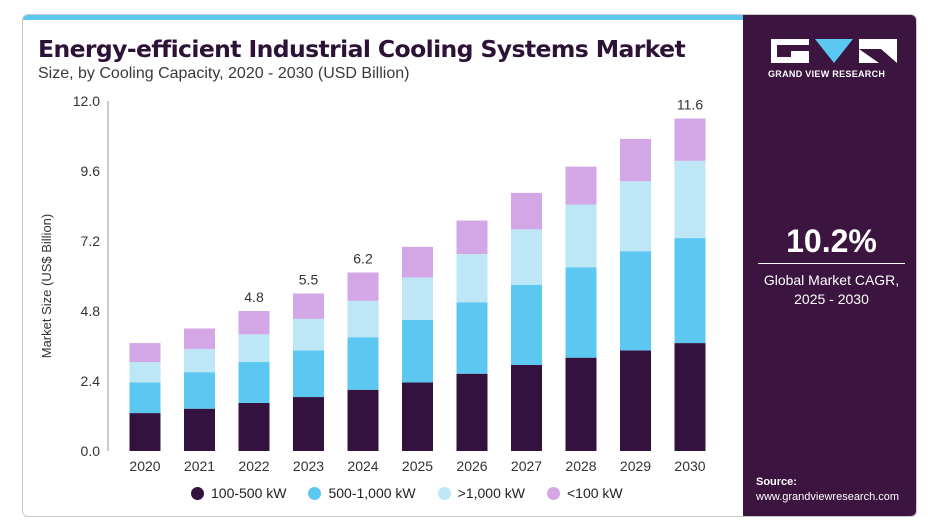 The width and height of the screenshot is (928, 522). What do you see at coordinates (776, 482) in the screenshot?
I see `source-label: Source:` at bounding box center [776, 482].